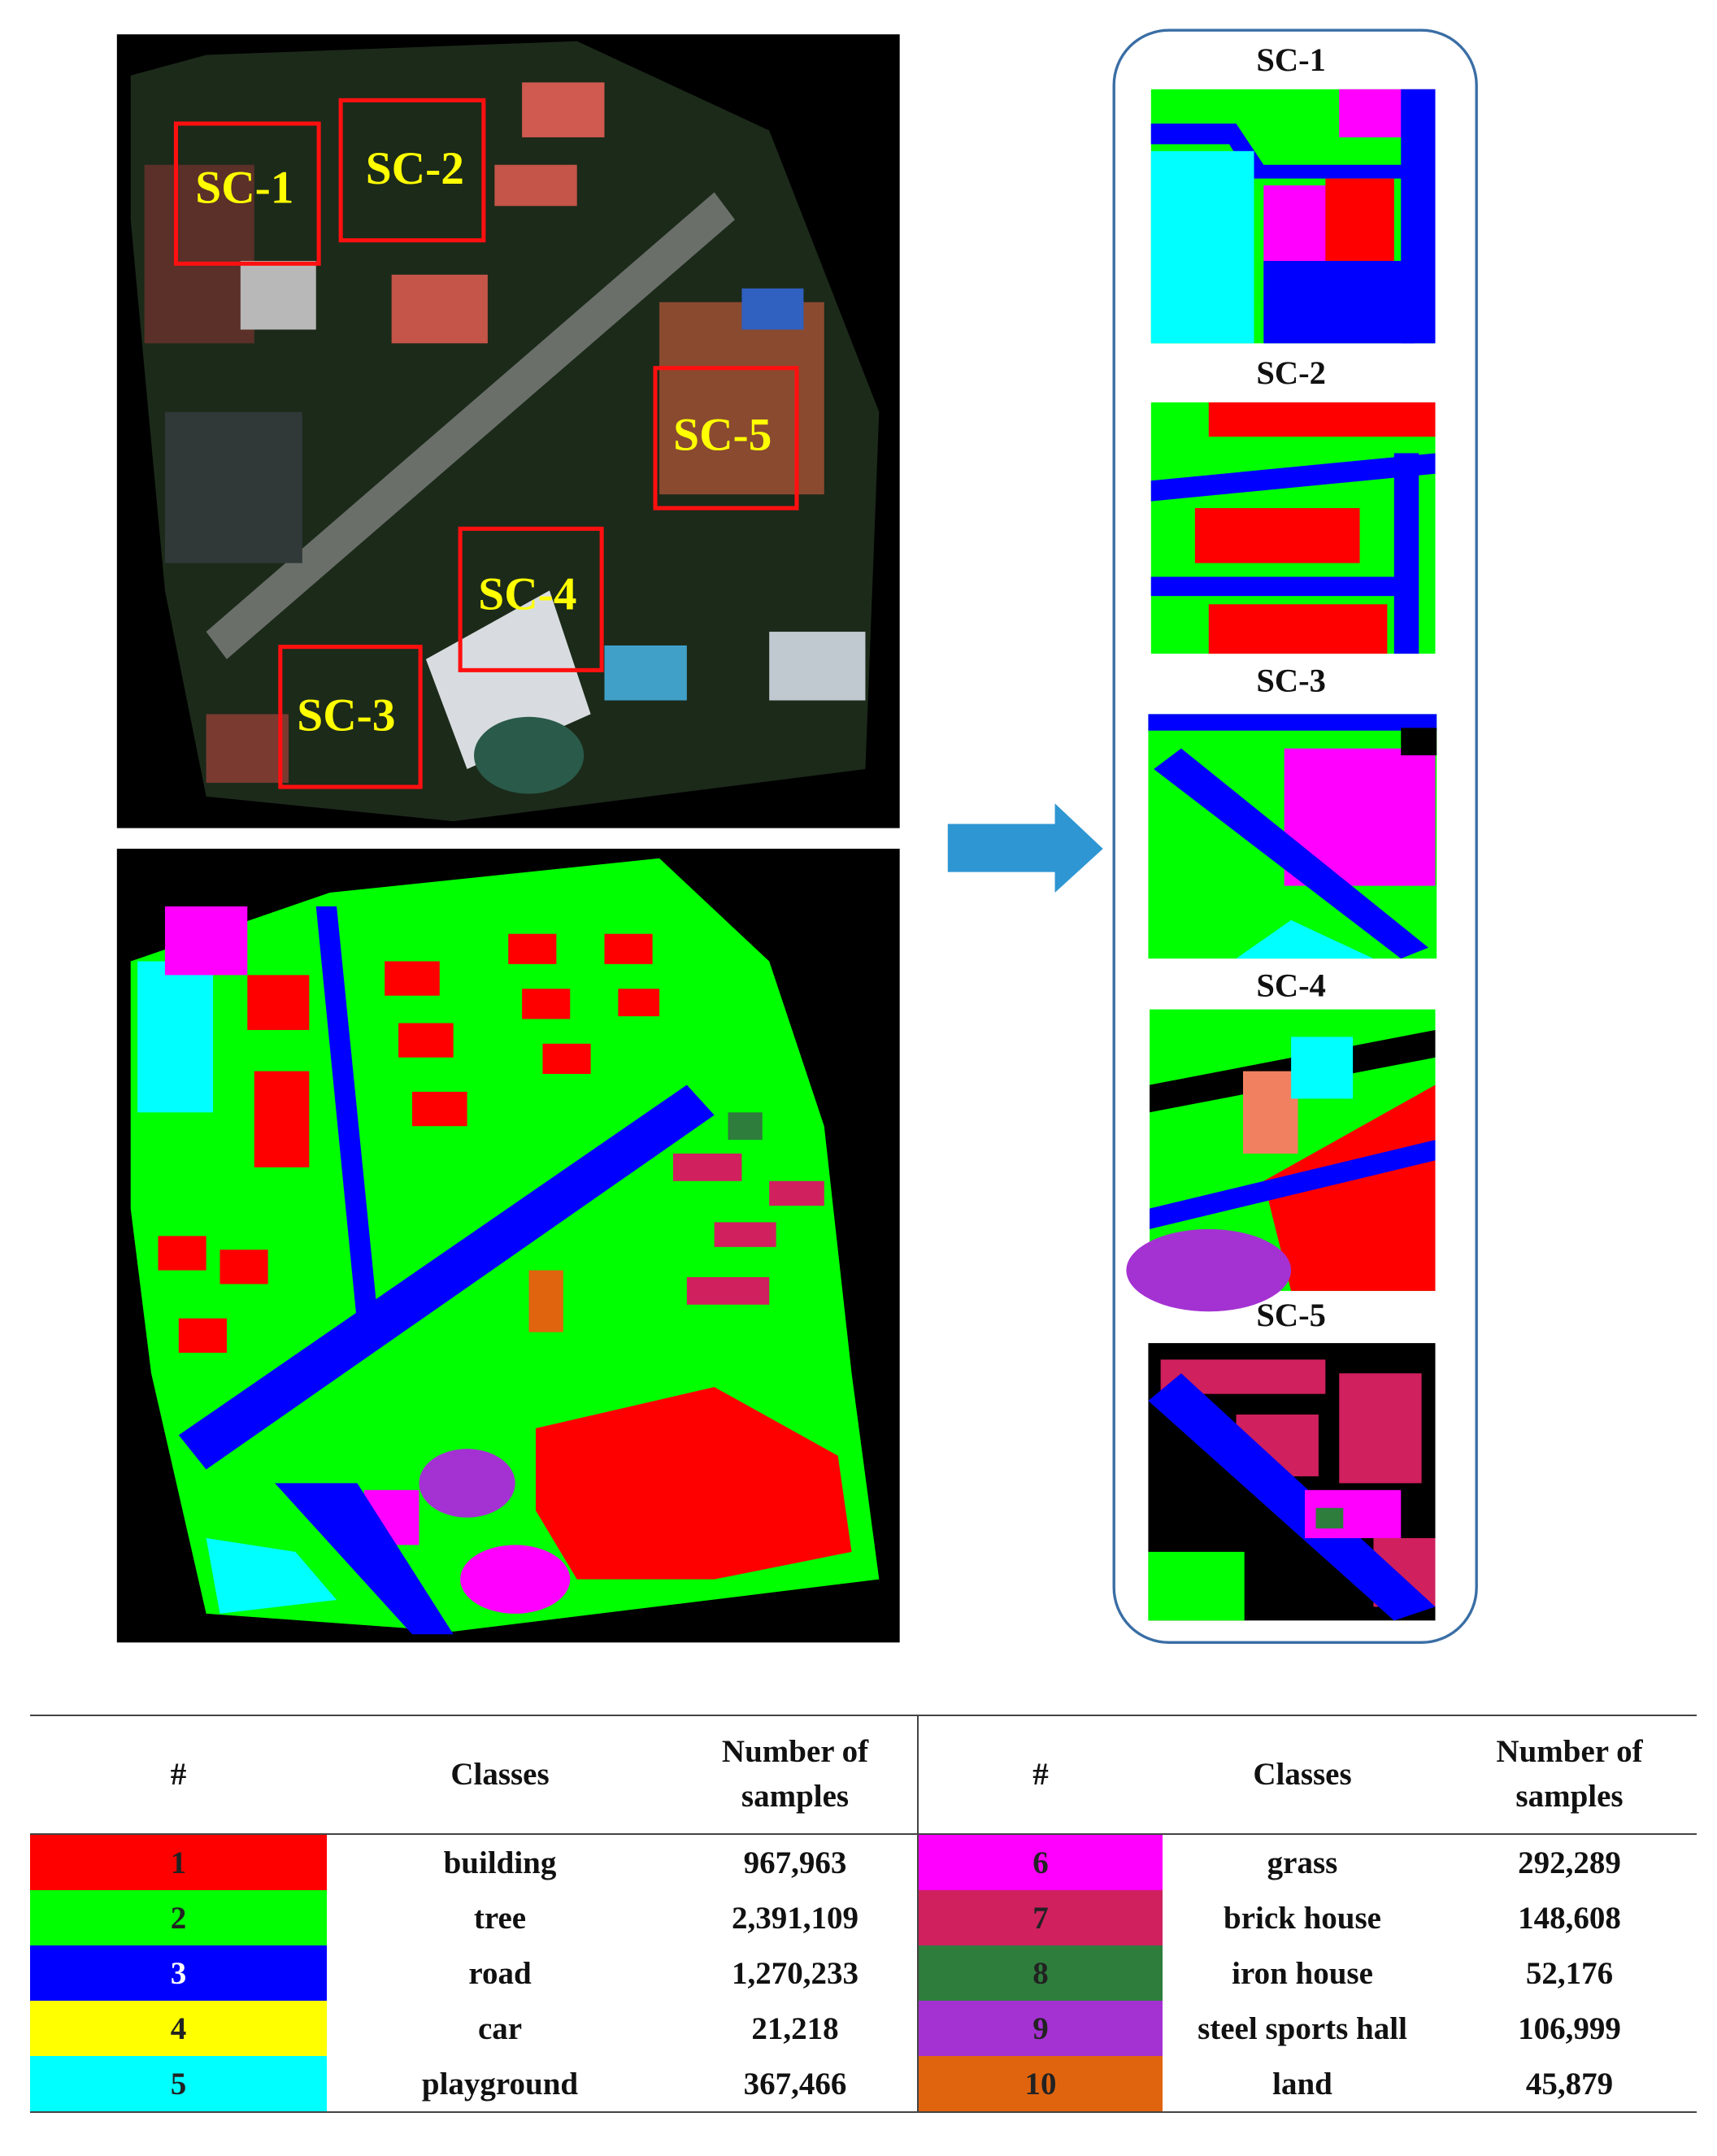 This screenshot has height=2156, width=1717. I want to click on subset-panels-shape, so click(1292, 1482).